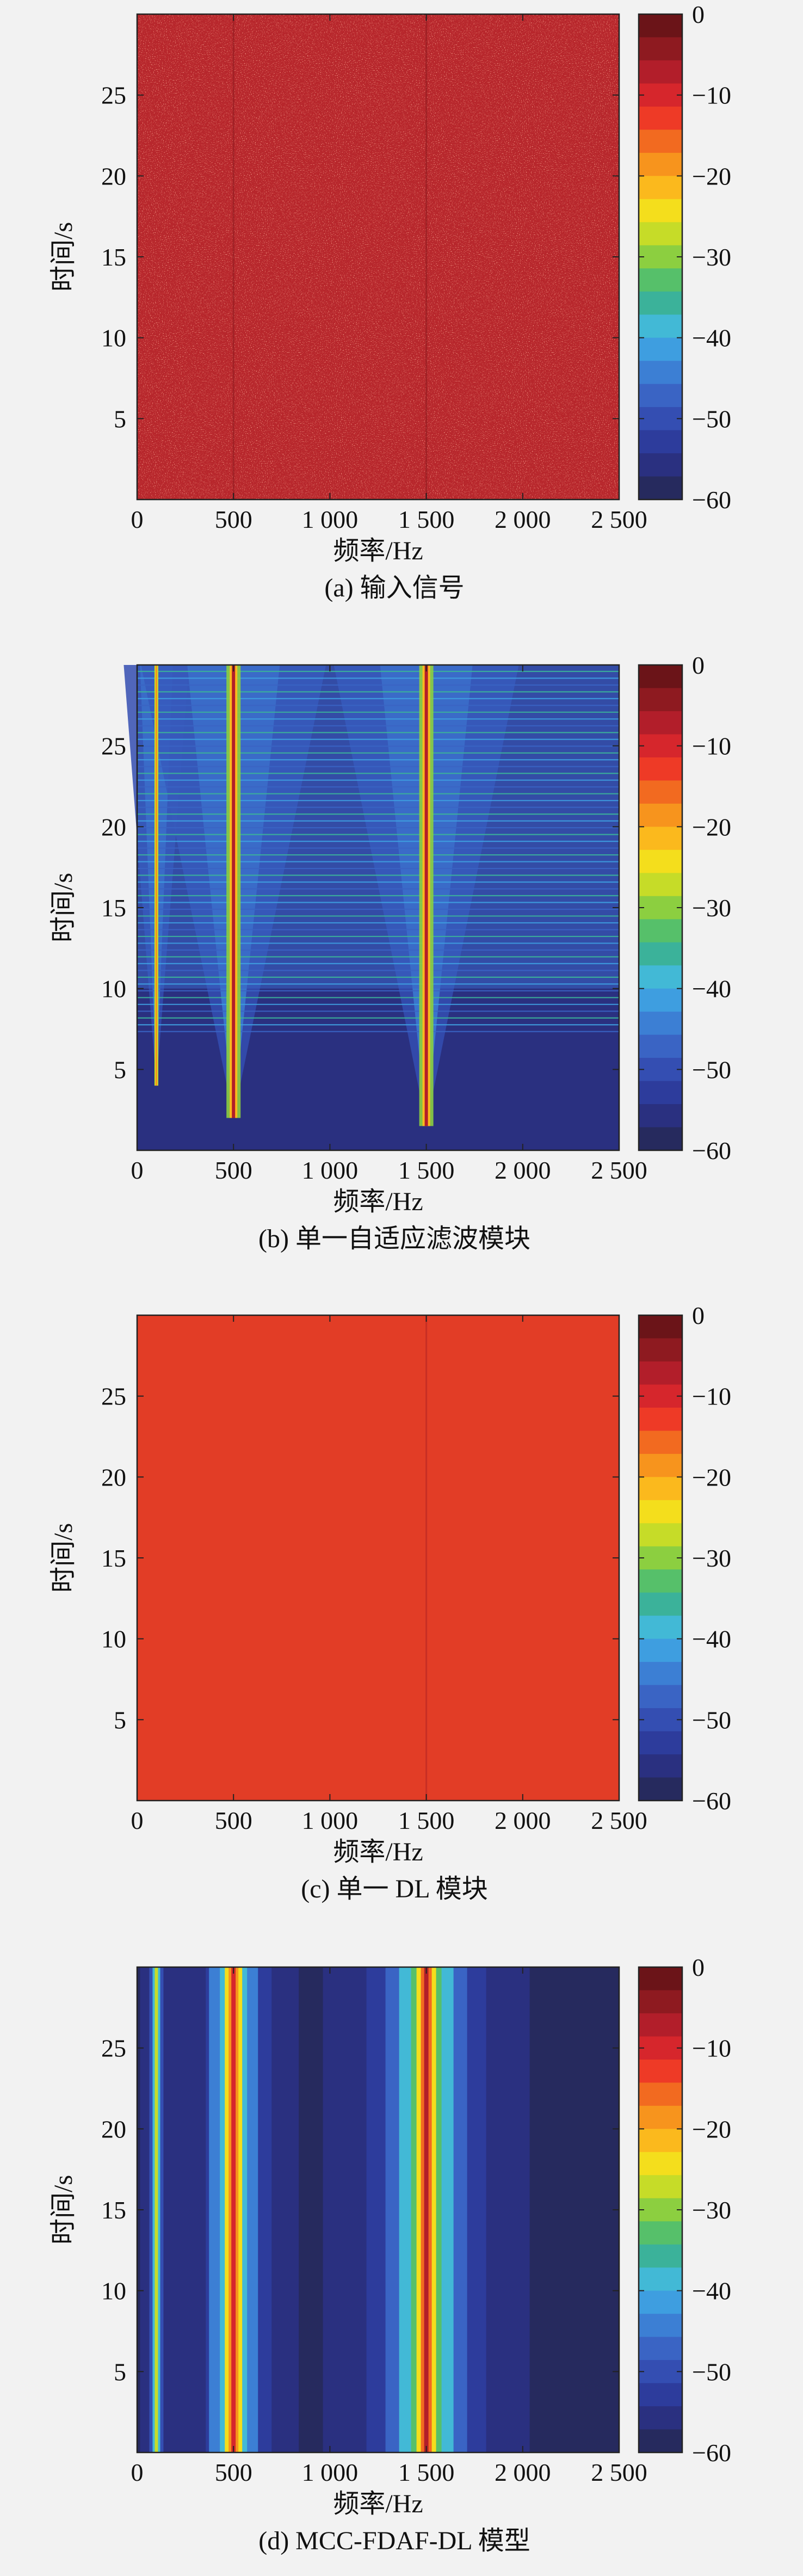 The image size is (803, 2576). I want to click on y-tick-label: 15, so click(113, 908).